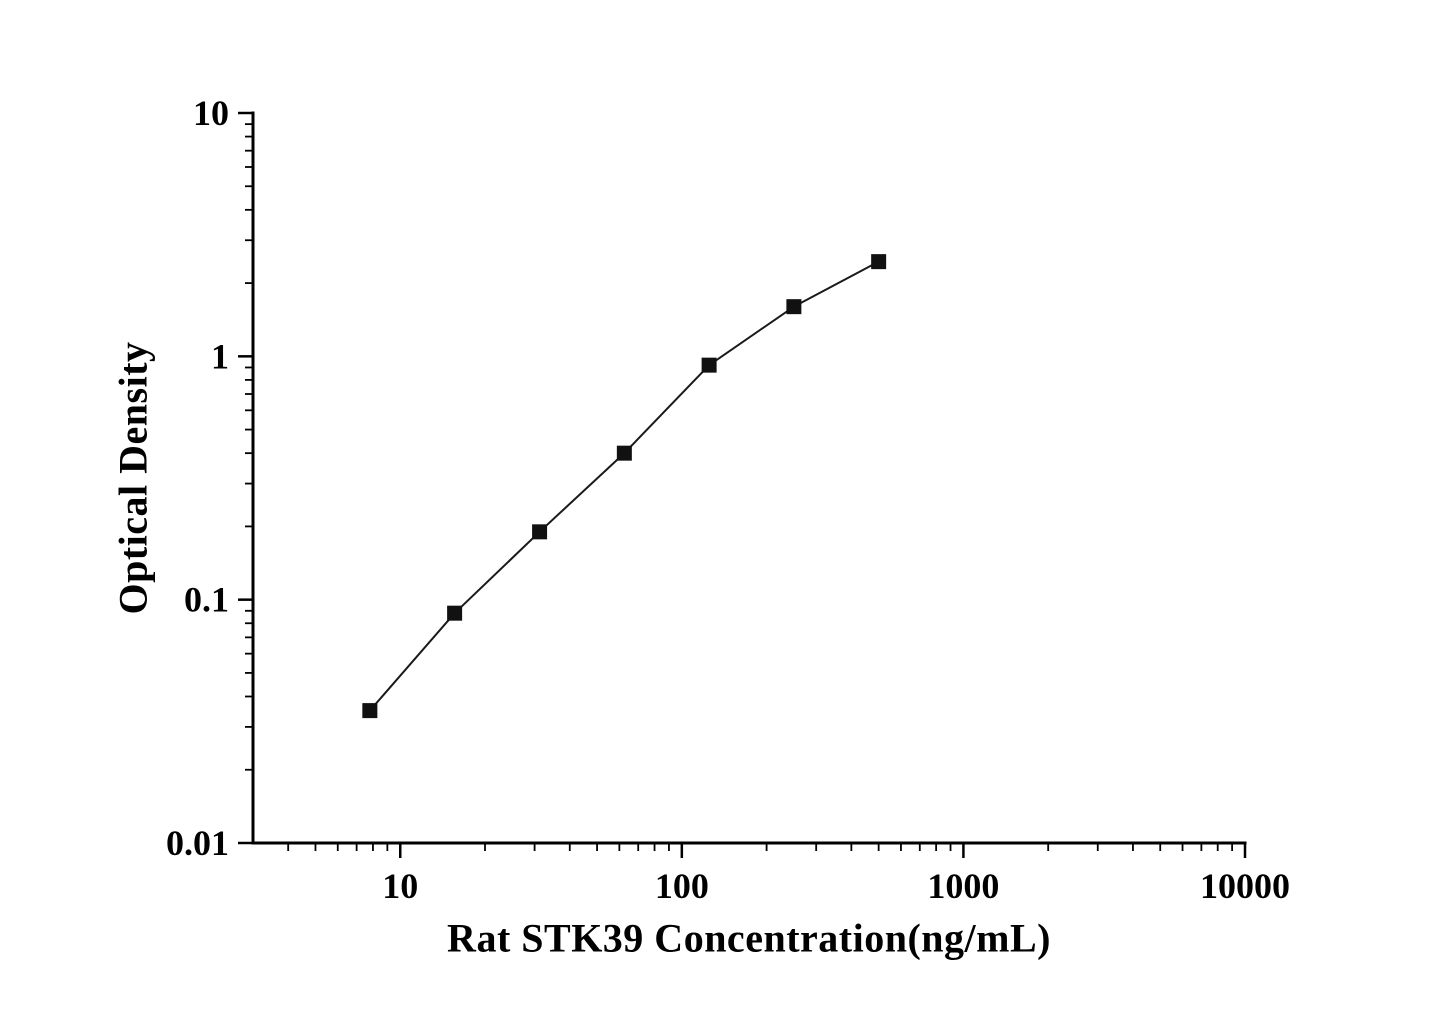 This screenshot has width=1445, height=1009. What do you see at coordinates (400, 886) in the screenshot?
I see `x-tick-label: 10` at bounding box center [400, 886].